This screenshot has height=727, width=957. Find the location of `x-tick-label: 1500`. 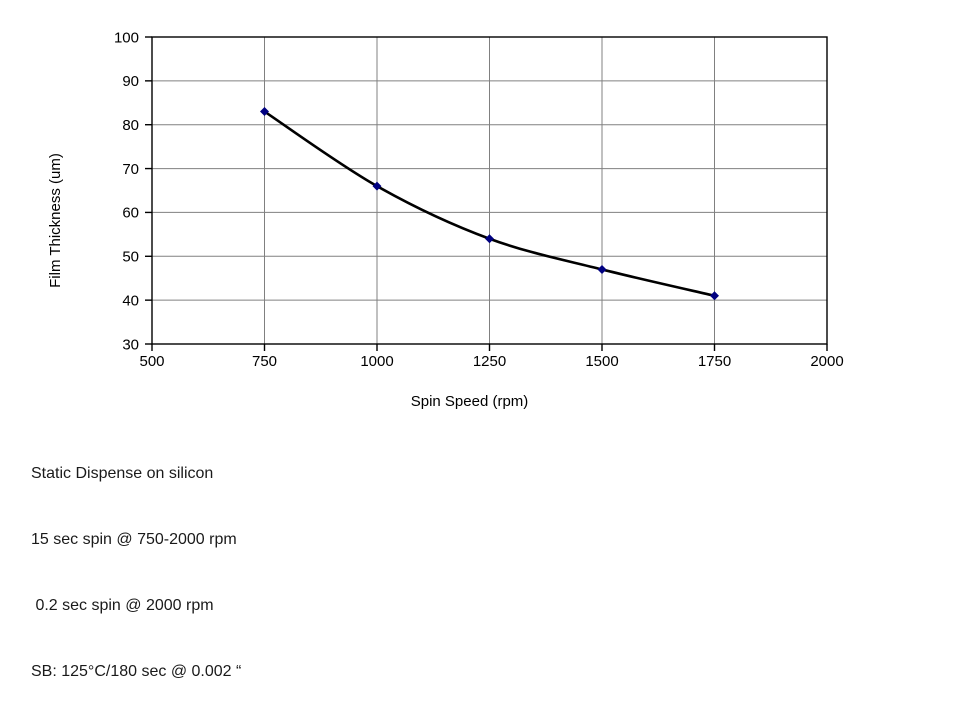

x-tick-label: 1500 is located at coordinates (601, 361).